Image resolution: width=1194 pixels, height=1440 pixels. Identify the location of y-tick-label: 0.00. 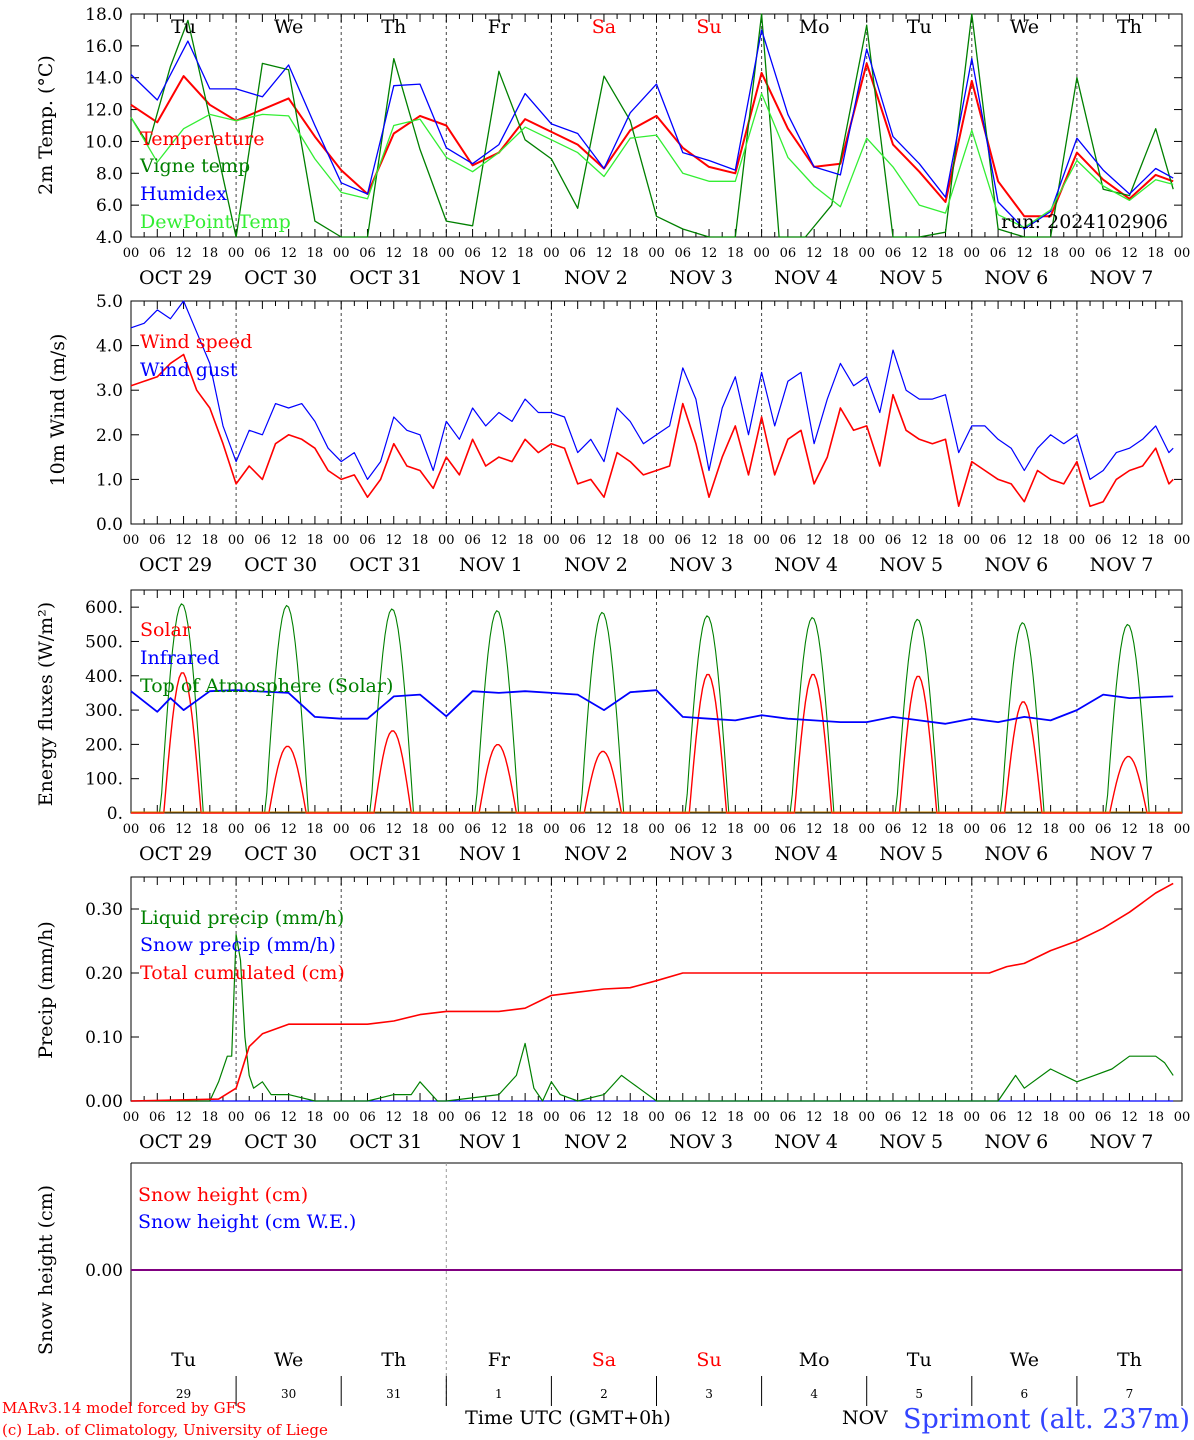
(104, 1102).